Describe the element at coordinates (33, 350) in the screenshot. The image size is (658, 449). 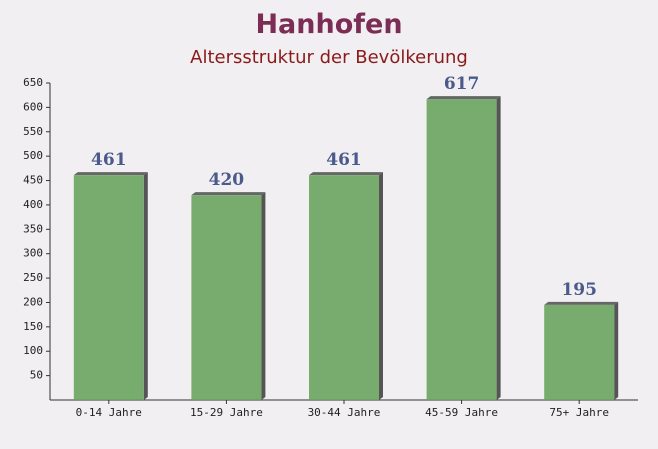
I see `y-tick-label: 100` at that location.